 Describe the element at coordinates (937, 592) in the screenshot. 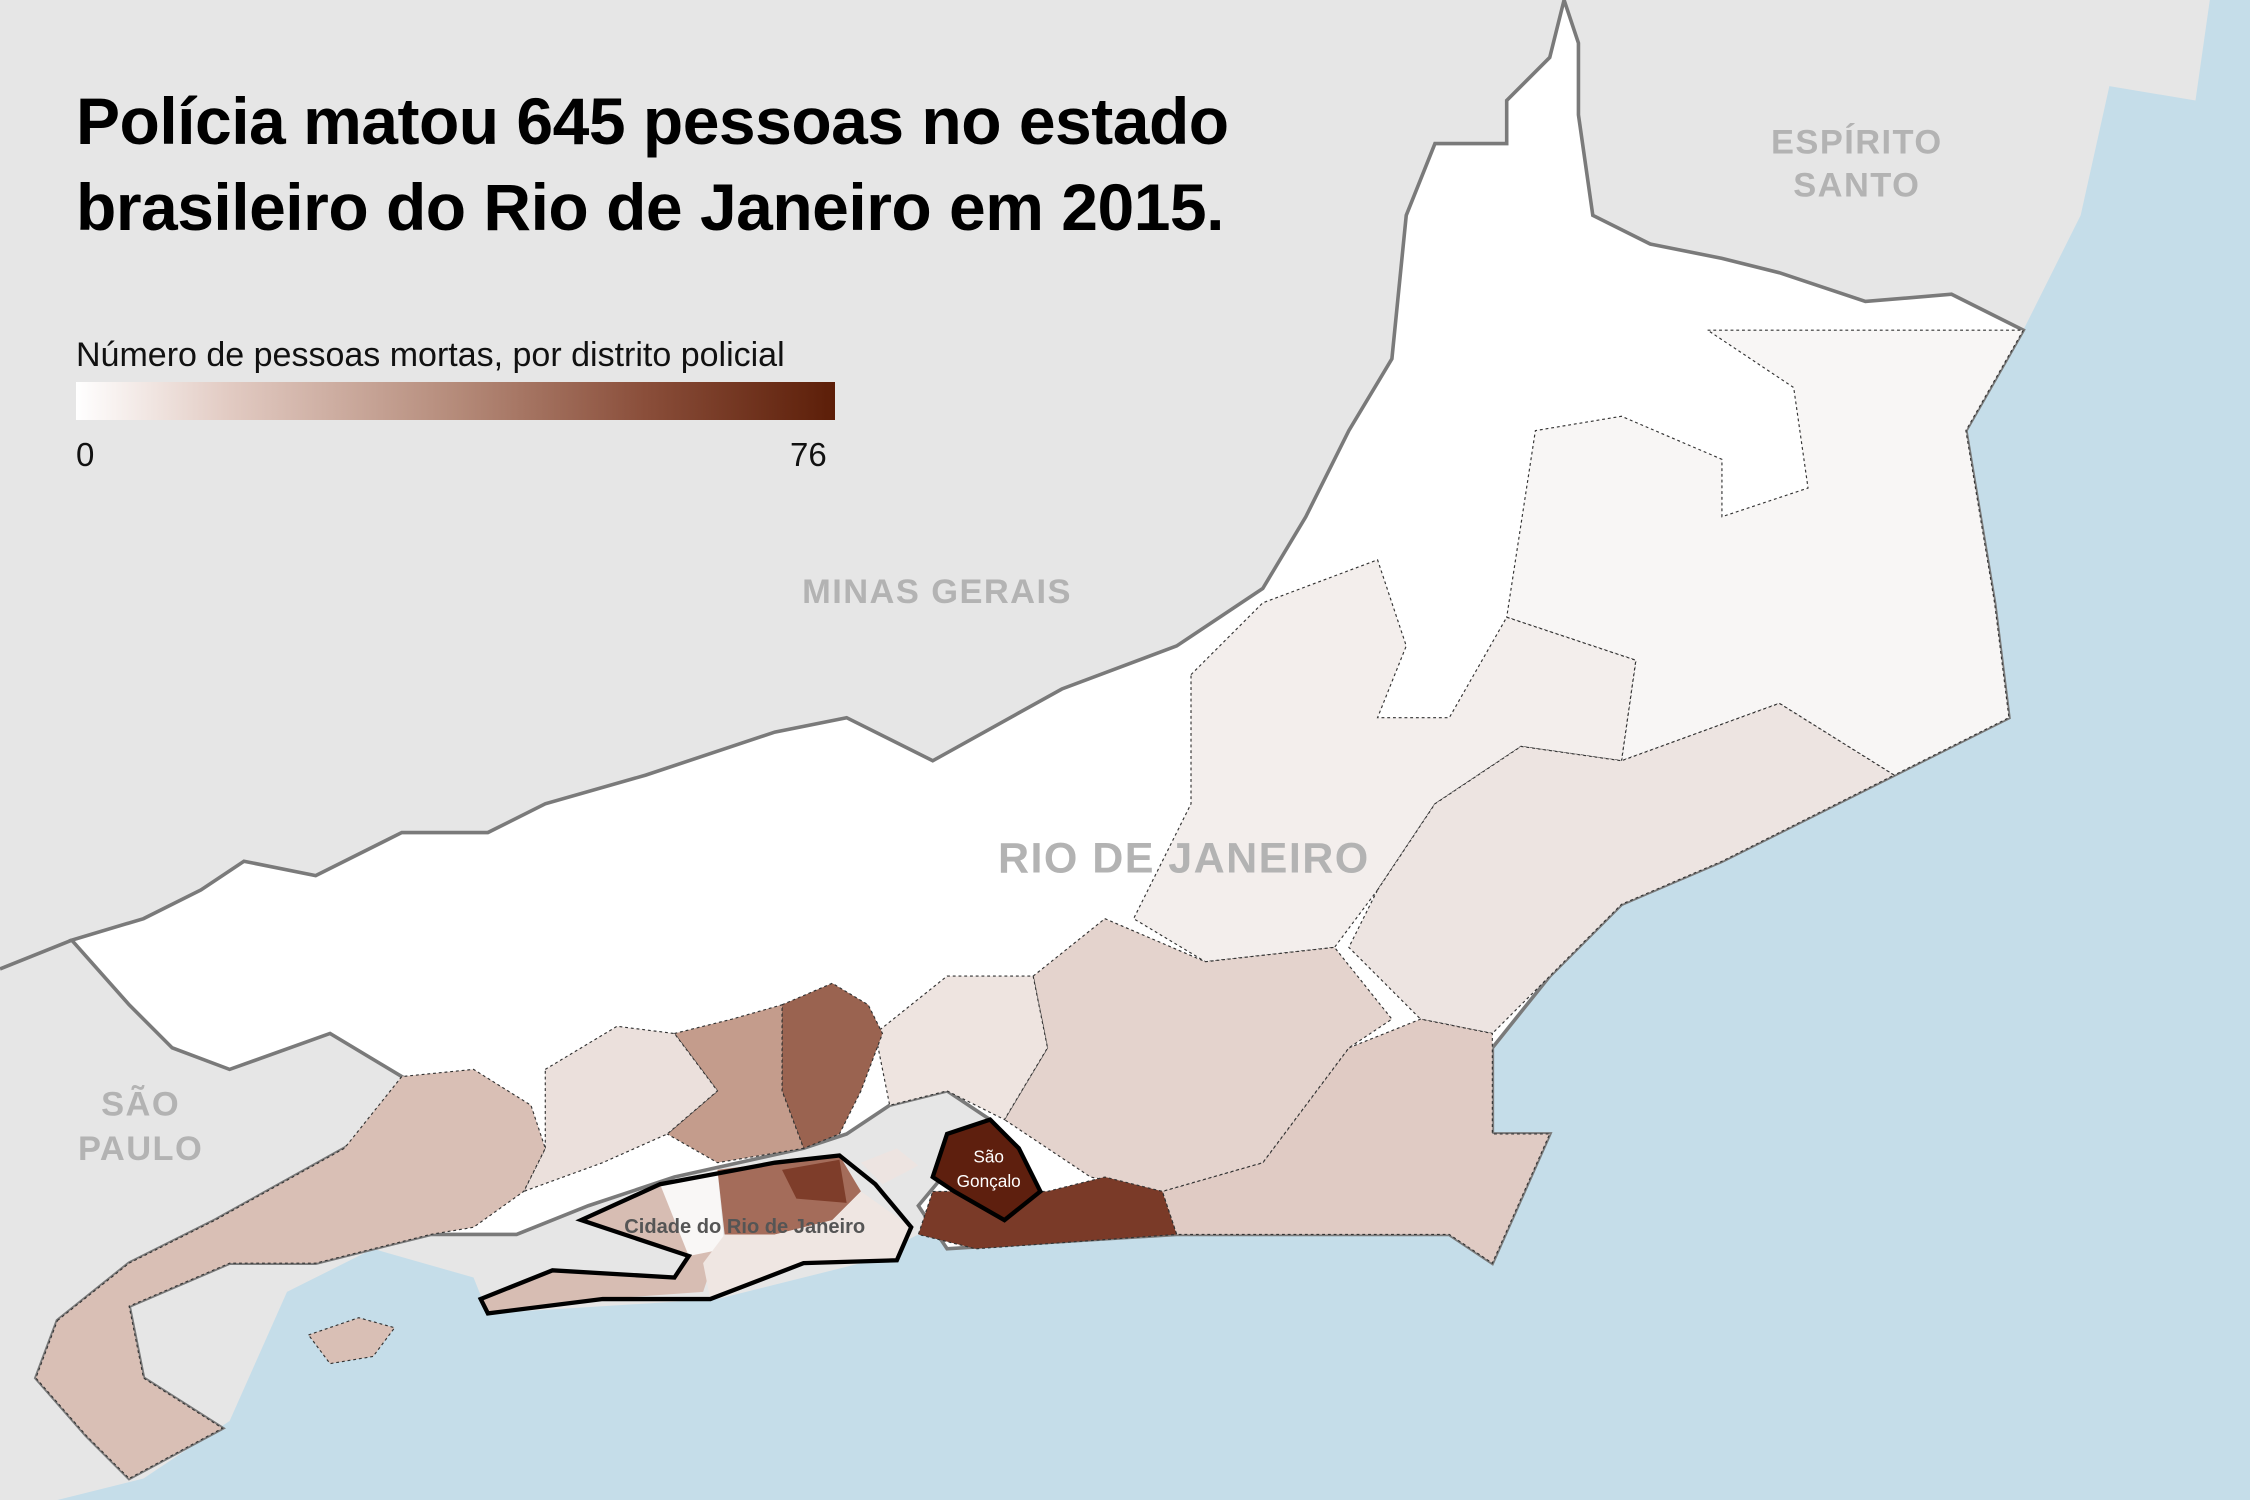

I see `label-minas-gerais: MINAS GERAIS` at that location.